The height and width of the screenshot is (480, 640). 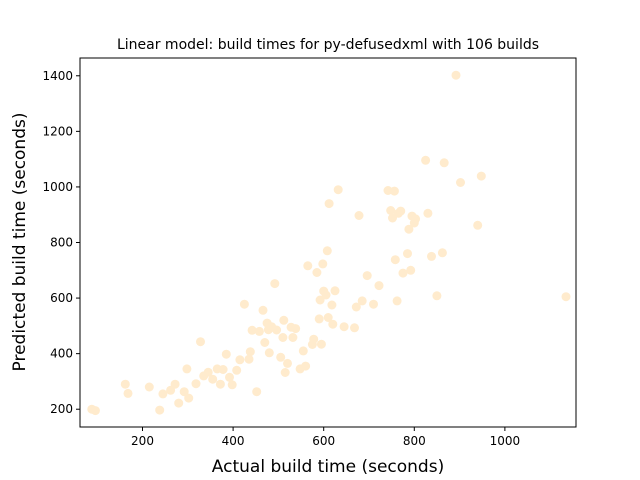 I want to click on y-tick-label: 200, so click(x=61, y=409).